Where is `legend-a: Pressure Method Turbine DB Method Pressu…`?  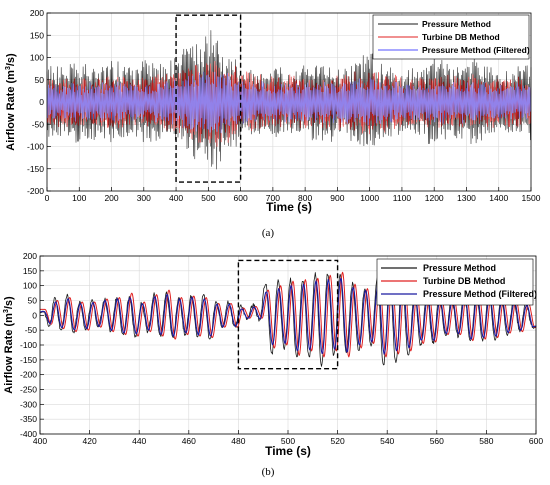
legend-a: Pressure Method Turbine DB Method Pressu… is located at coordinates (451, 37).